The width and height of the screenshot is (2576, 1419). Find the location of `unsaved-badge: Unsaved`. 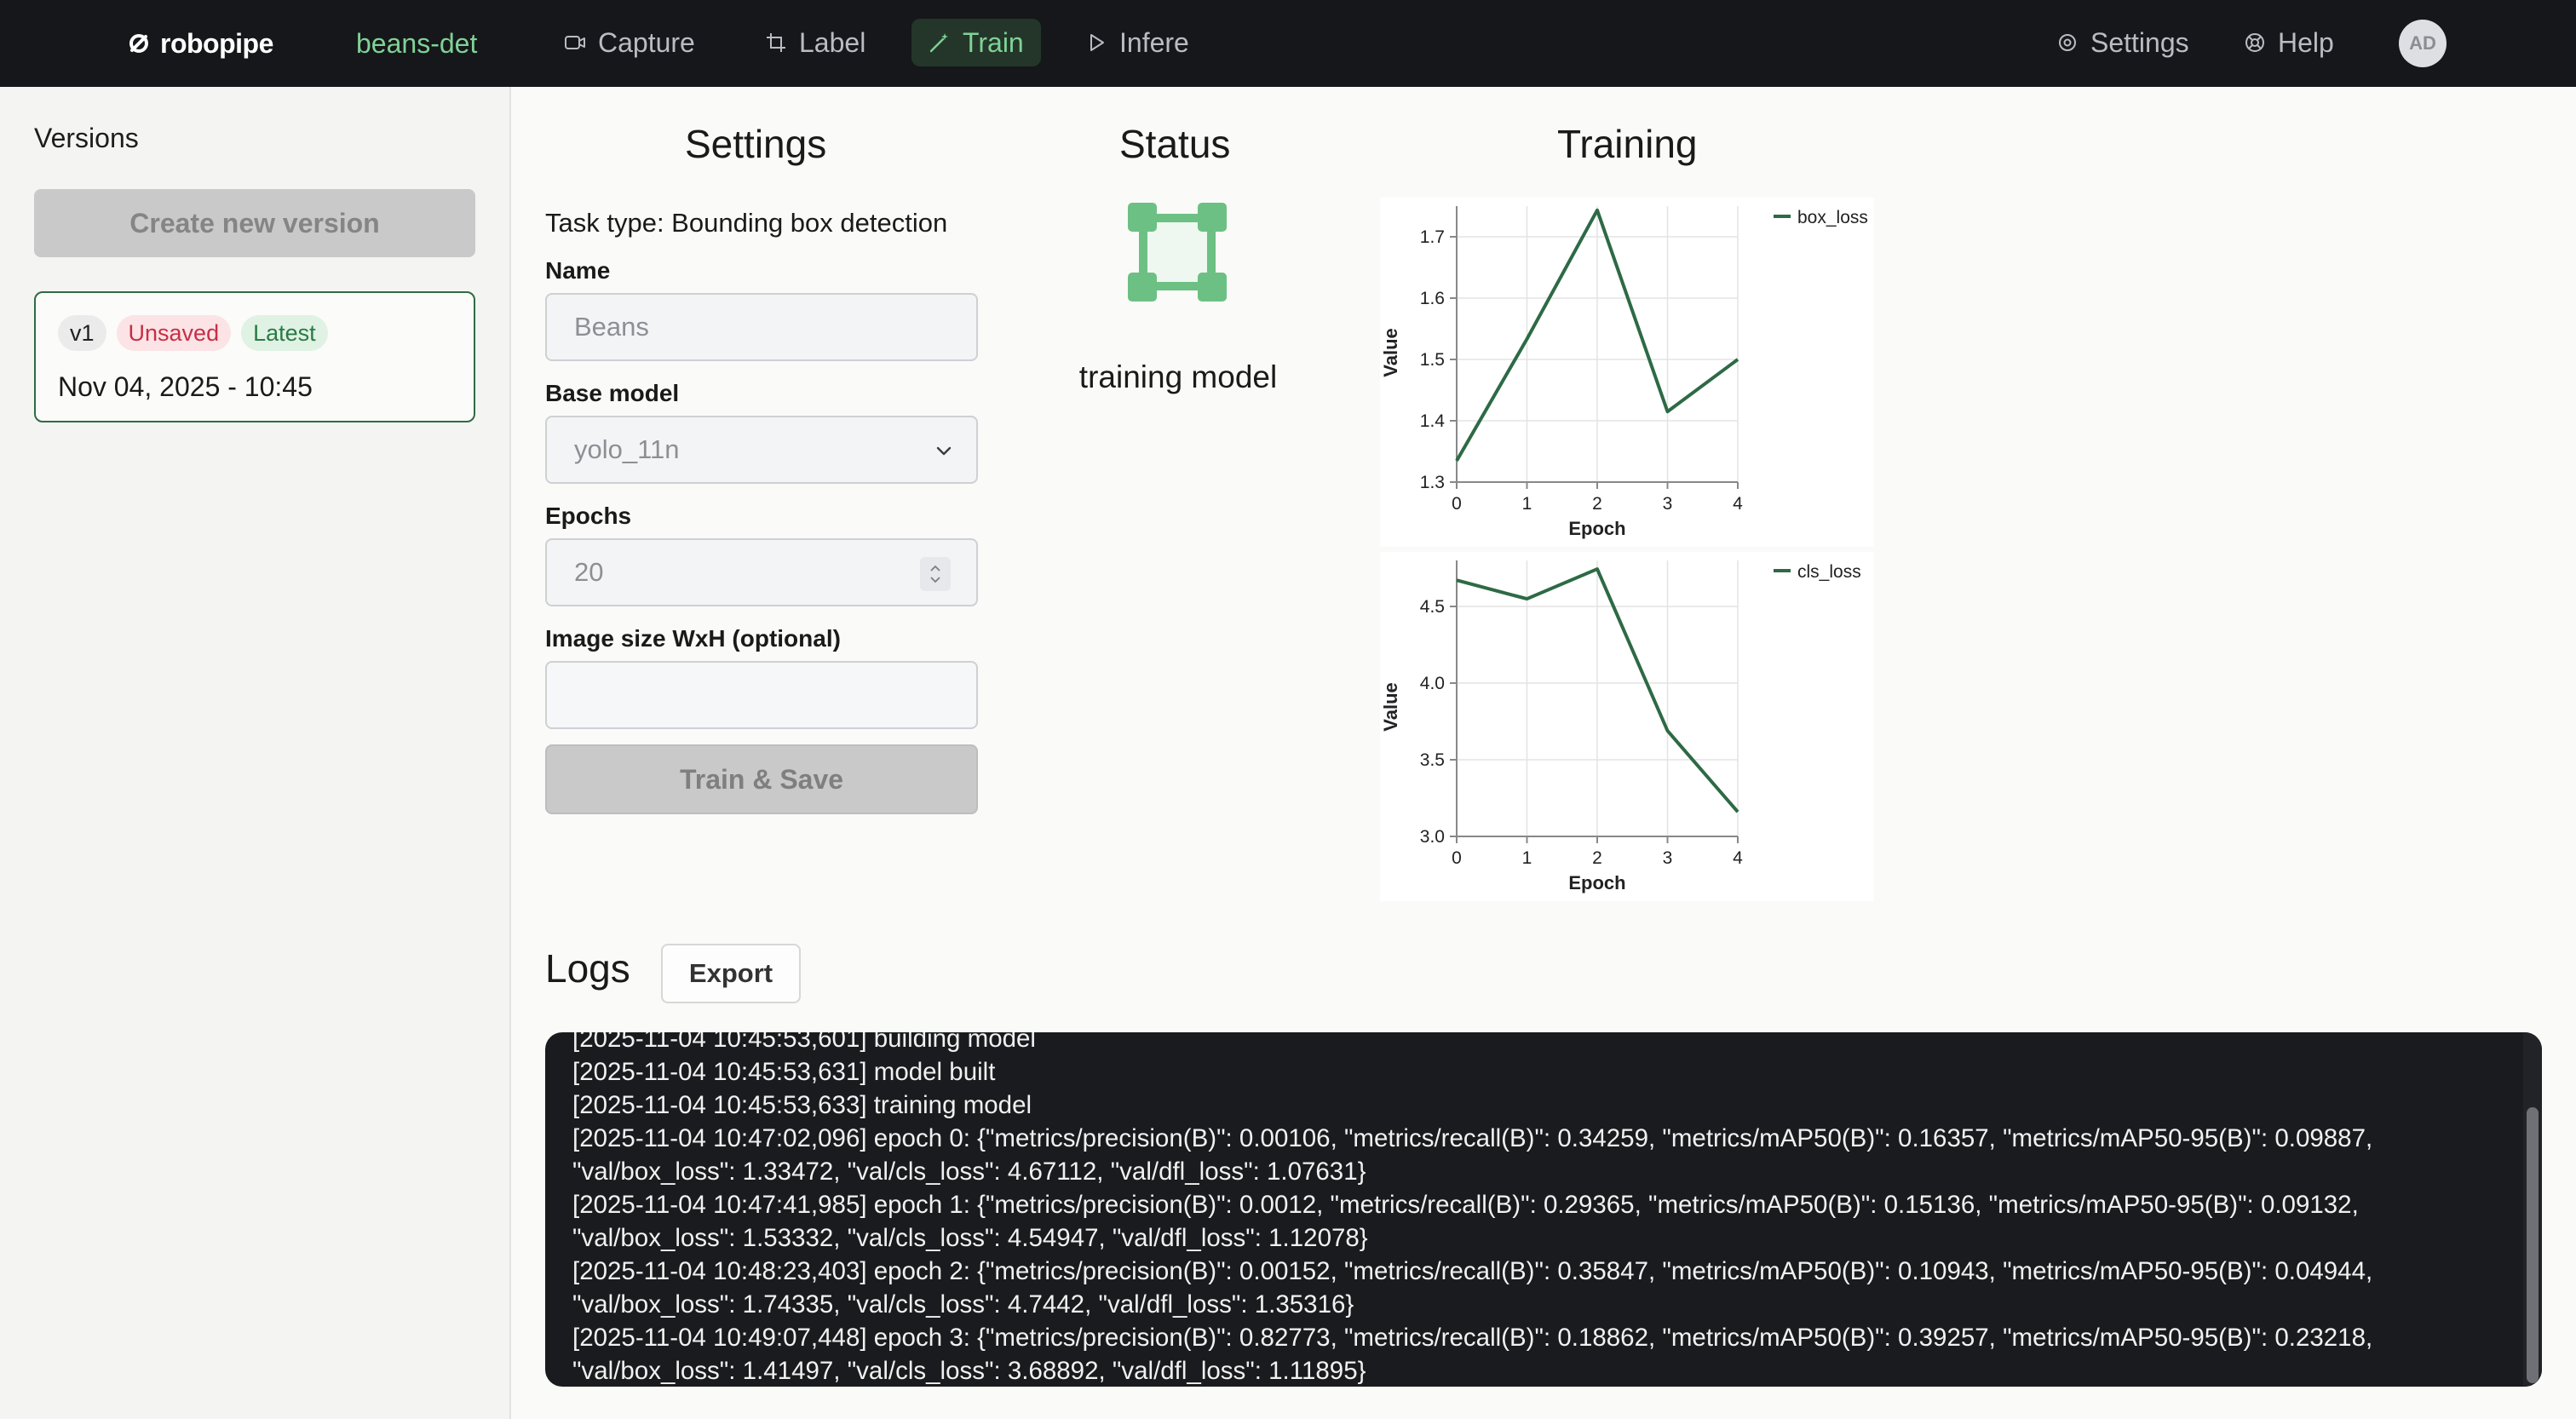

unsaved-badge: Unsaved is located at coordinates (174, 333).